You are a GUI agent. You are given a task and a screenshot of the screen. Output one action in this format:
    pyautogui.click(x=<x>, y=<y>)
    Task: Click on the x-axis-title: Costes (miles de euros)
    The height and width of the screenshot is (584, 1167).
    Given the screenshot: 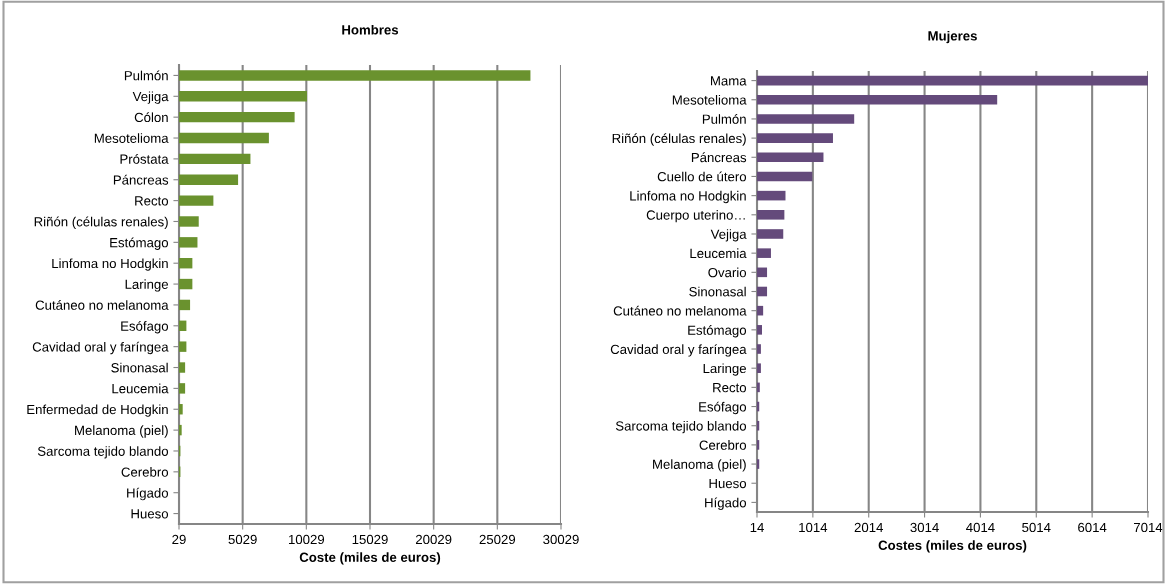 What is the action you would take?
    pyautogui.click(x=952, y=546)
    